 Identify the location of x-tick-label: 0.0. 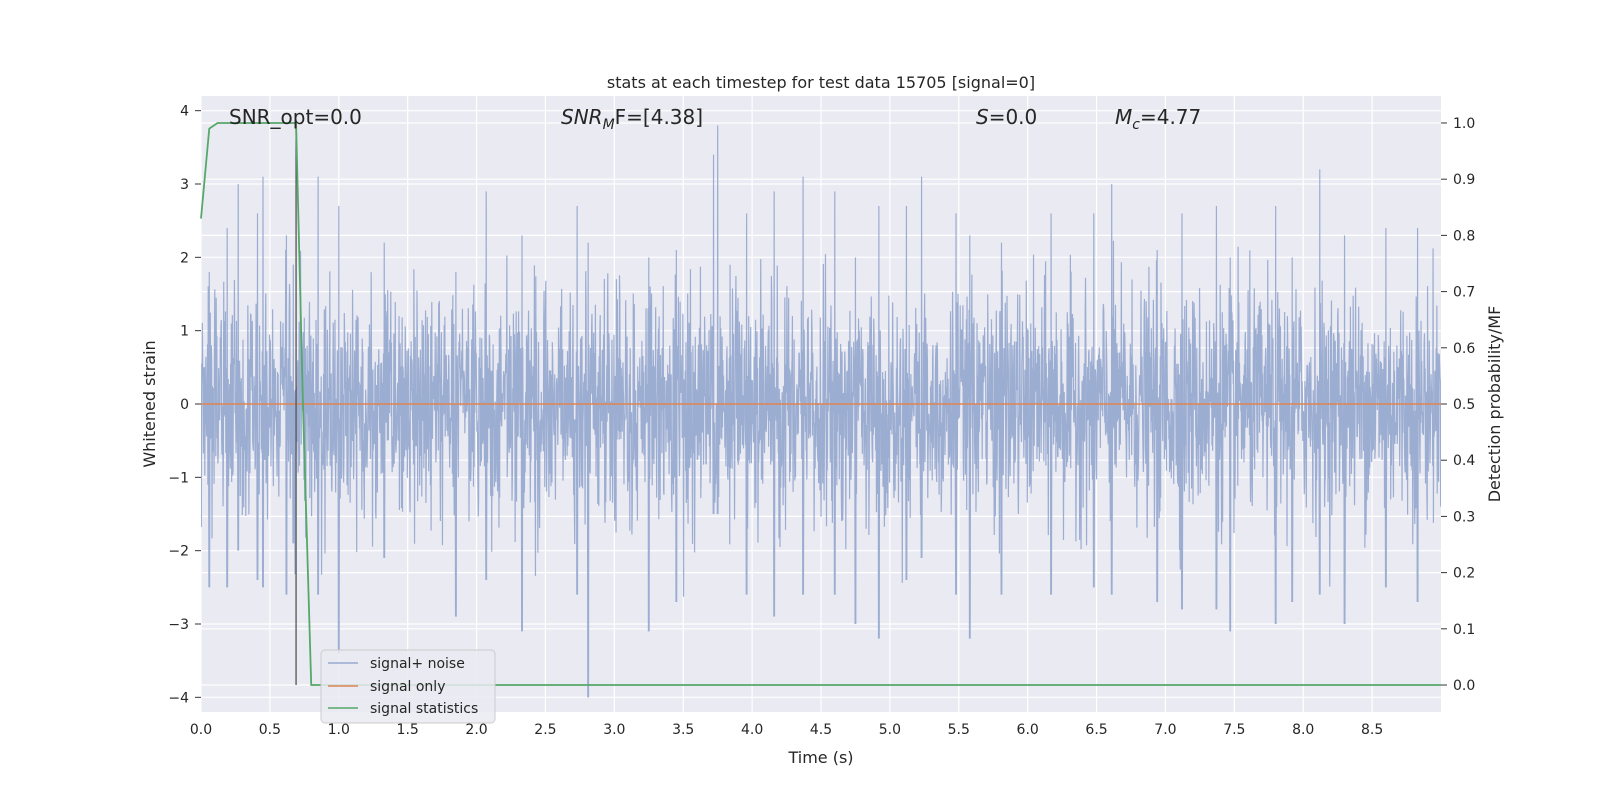
(201, 730).